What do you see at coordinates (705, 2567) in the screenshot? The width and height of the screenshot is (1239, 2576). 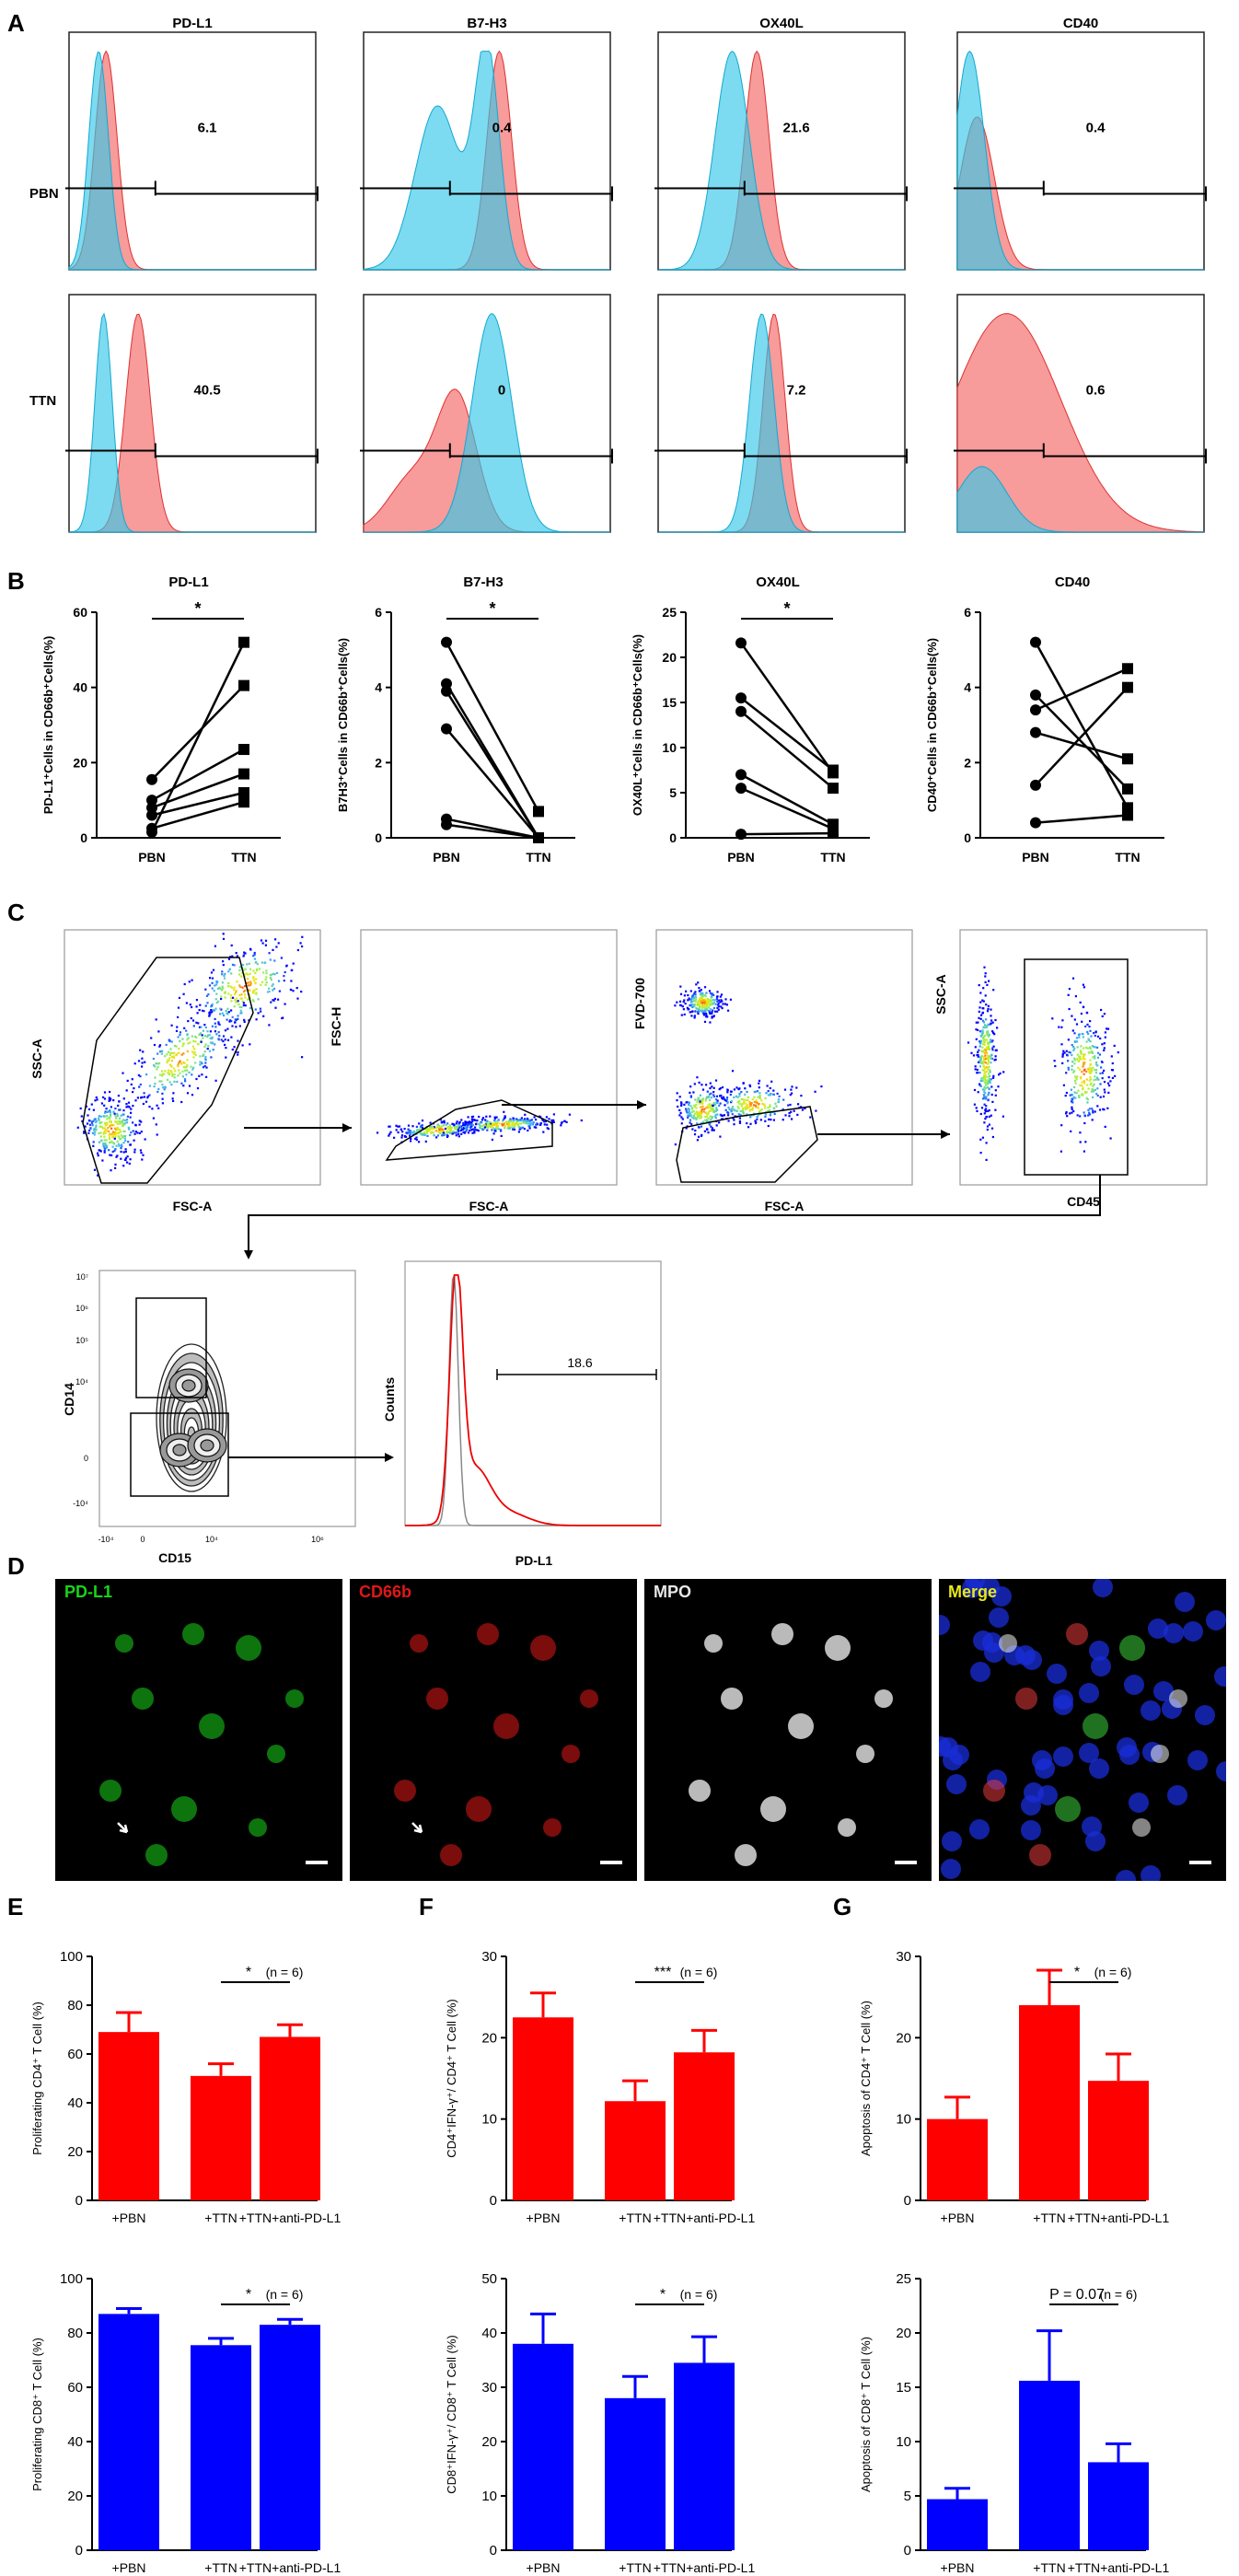 I see `x-tick-label: +TTN+anti-PD-L1` at bounding box center [705, 2567].